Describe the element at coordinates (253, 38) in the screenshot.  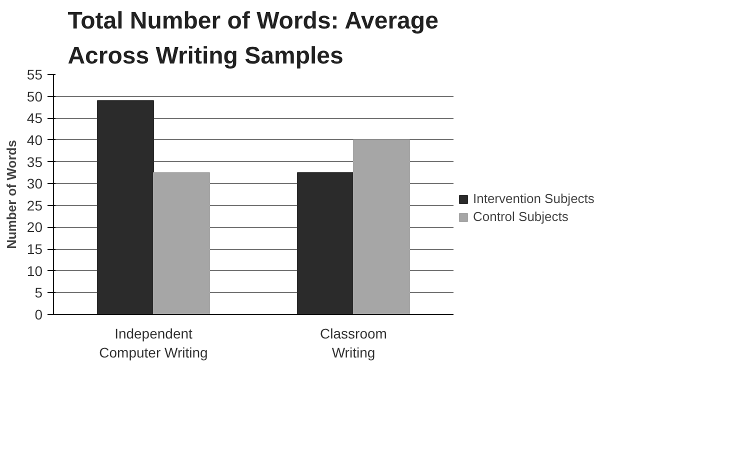
I see `chart-title: Total Number of Words: Average Across Writing Samples` at that location.